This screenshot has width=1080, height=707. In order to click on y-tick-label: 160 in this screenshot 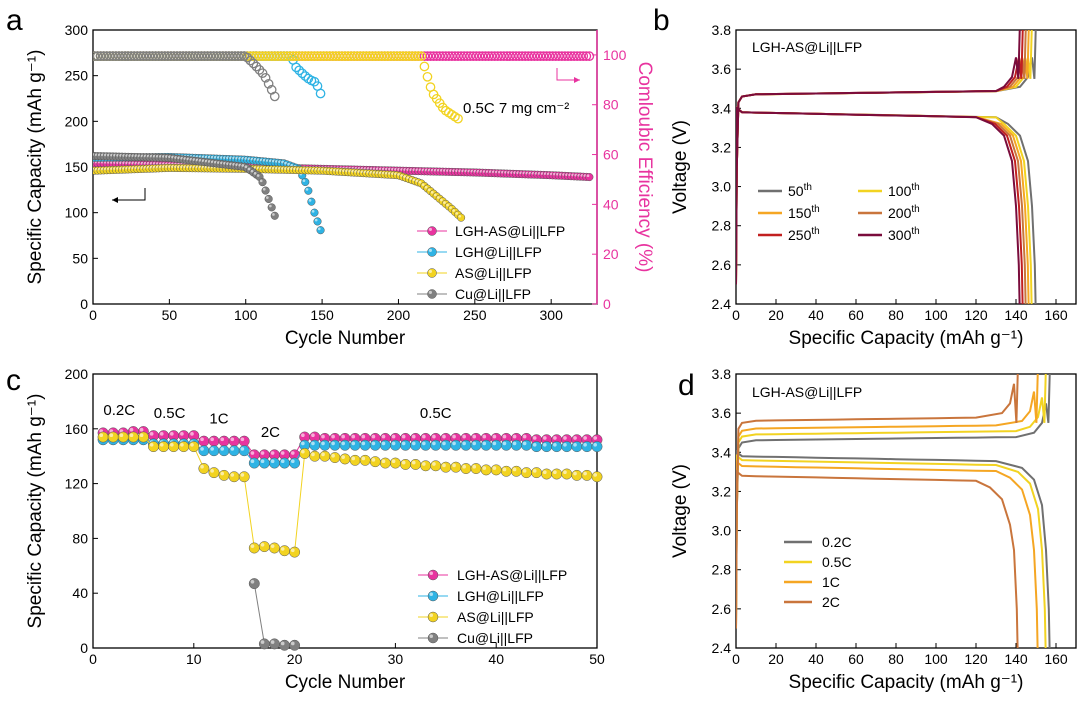, I will do `click(77, 429)`.